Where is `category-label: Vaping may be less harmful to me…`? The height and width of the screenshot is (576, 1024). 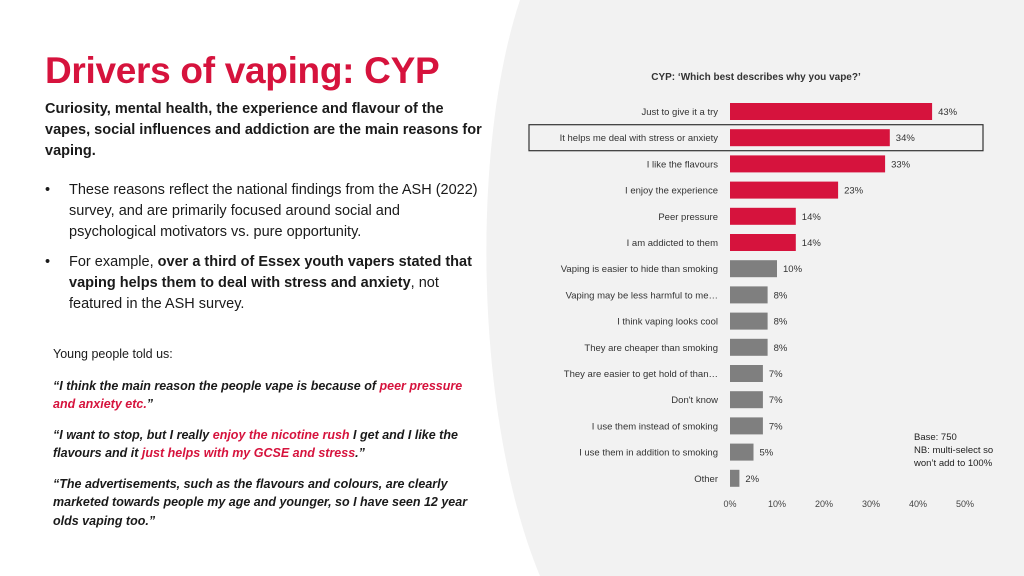 category-label: Vaping may be less harmful to me… is located at coordinates (642, 295).